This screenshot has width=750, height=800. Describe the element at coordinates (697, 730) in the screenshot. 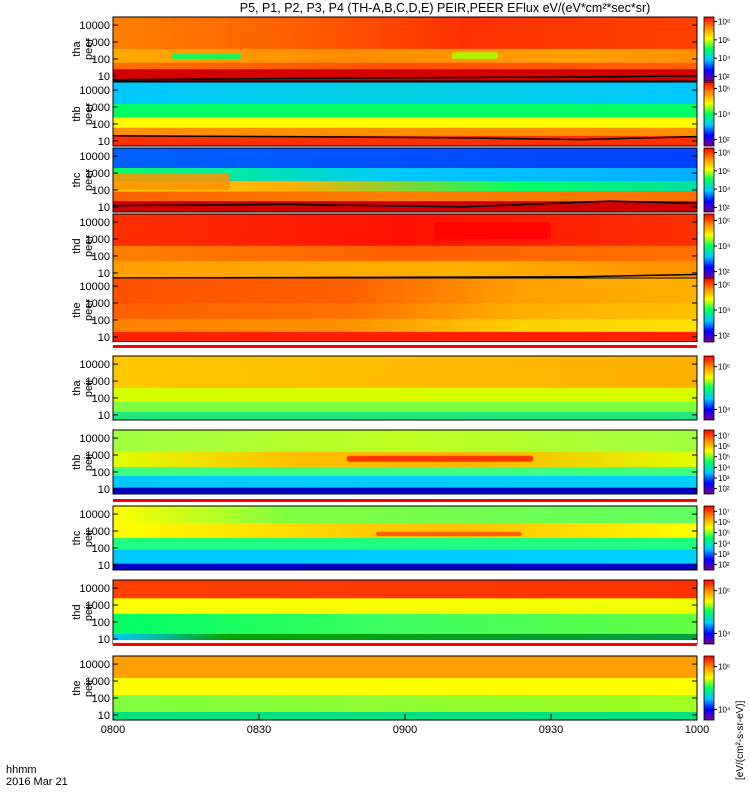

I see `x-tick-label: 1000` at that location.